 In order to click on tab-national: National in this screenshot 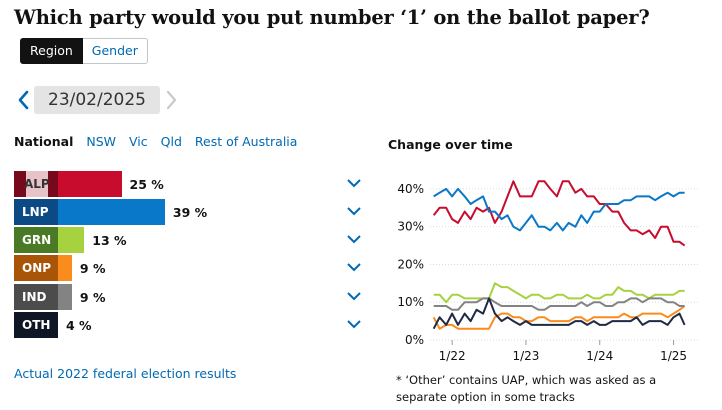, I will do `click(44, 141)`.